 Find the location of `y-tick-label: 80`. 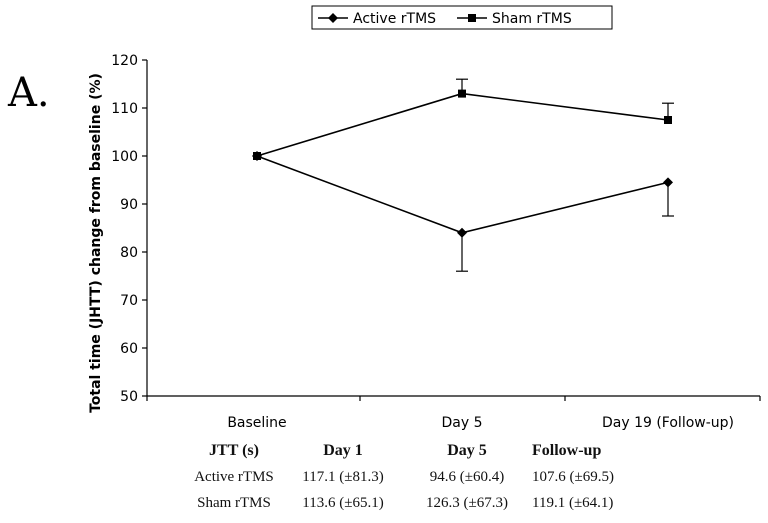

y-tick-label: 80 is located at coordinates (129, 253).